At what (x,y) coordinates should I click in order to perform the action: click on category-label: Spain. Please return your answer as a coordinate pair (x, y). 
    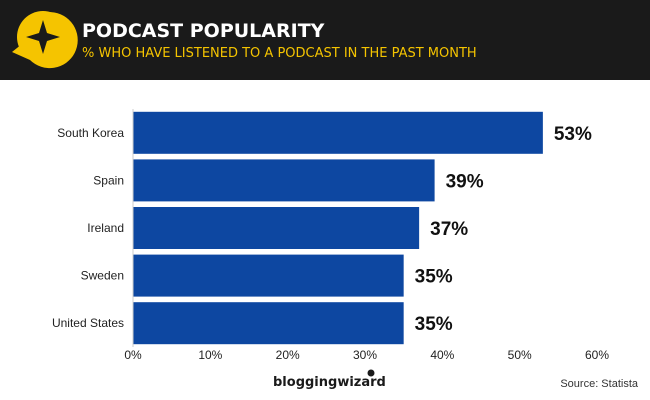
    Looking at the image, I should click on (108, 180).